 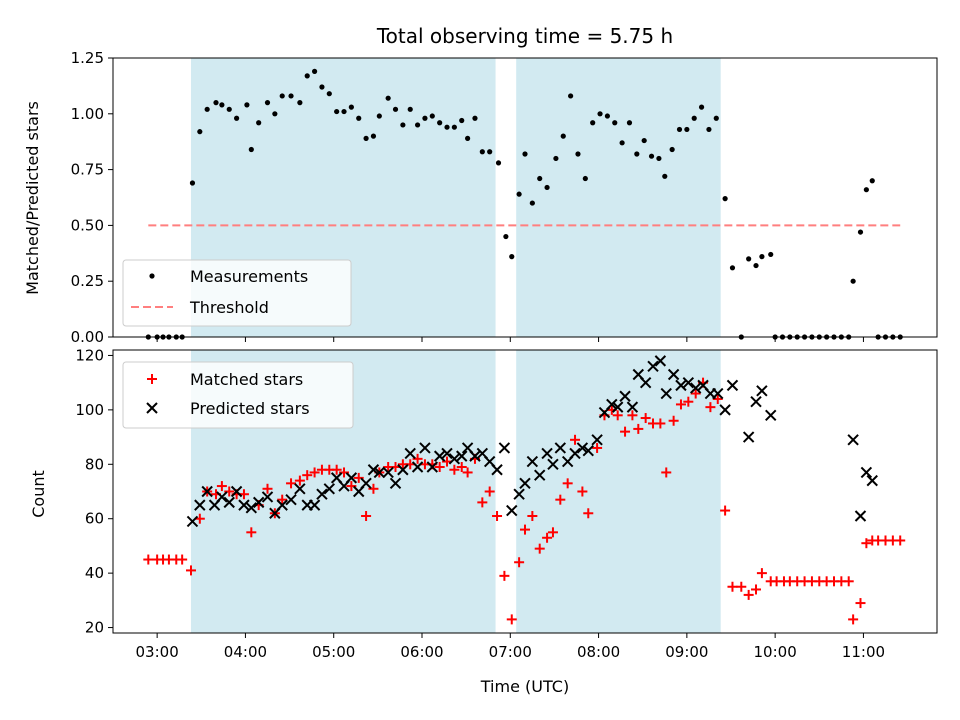 I want to click on x-tick-label: 07:00, so click(x=510, y=652).